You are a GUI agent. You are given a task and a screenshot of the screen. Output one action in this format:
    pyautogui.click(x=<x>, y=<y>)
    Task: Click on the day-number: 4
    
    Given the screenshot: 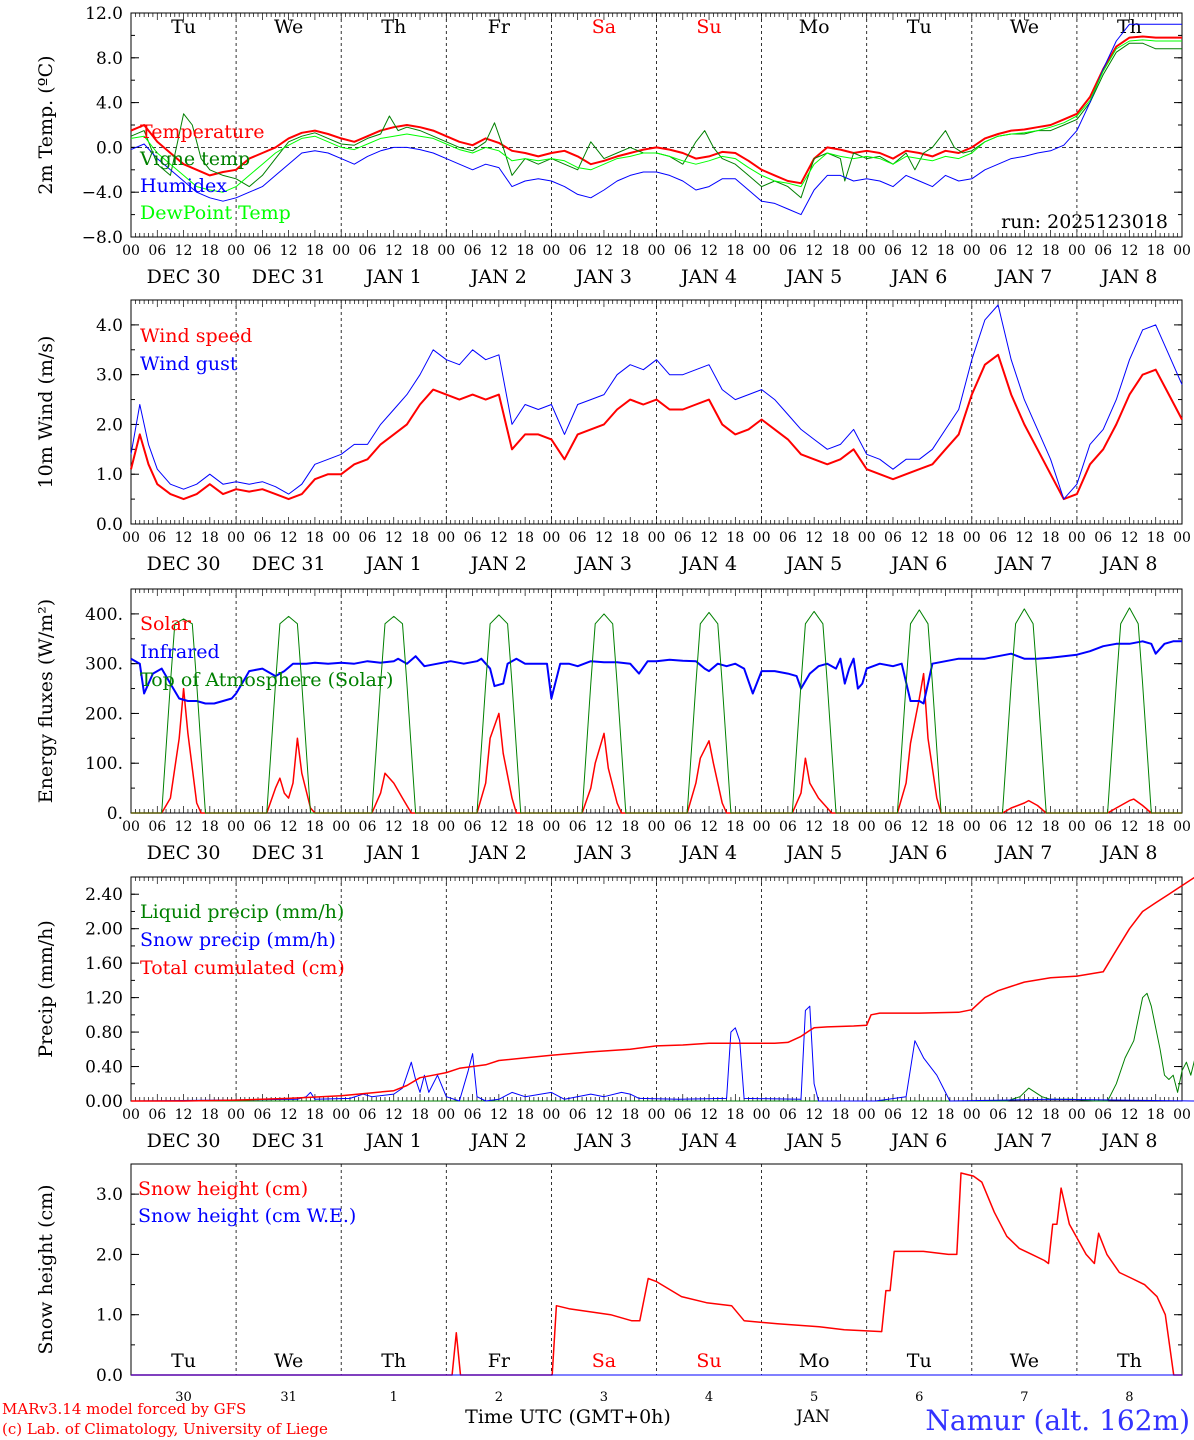 What is the action you would take?
    pyautogui.click(x=709, y=1397)
    